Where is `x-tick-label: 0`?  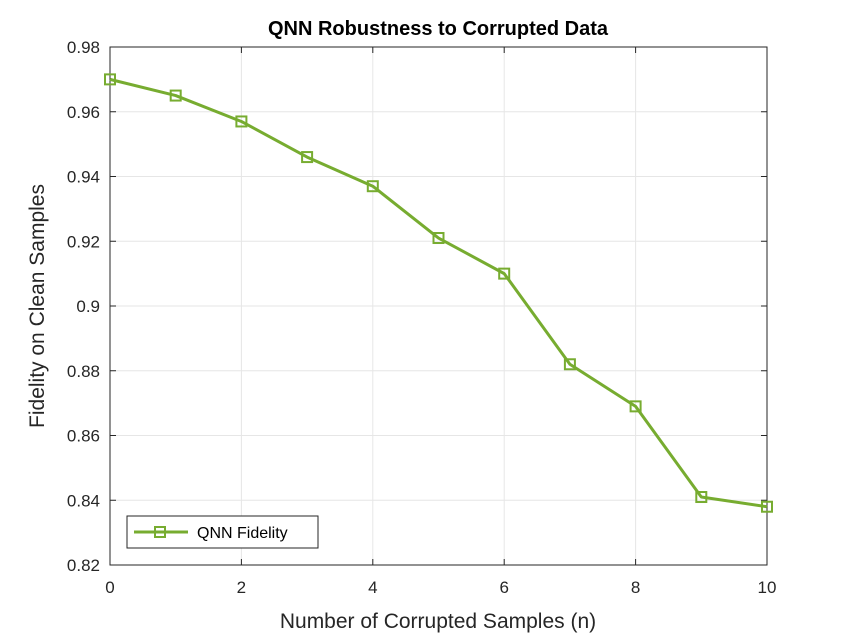
x-tick-label: 0 is located at coordinates (109, 587).